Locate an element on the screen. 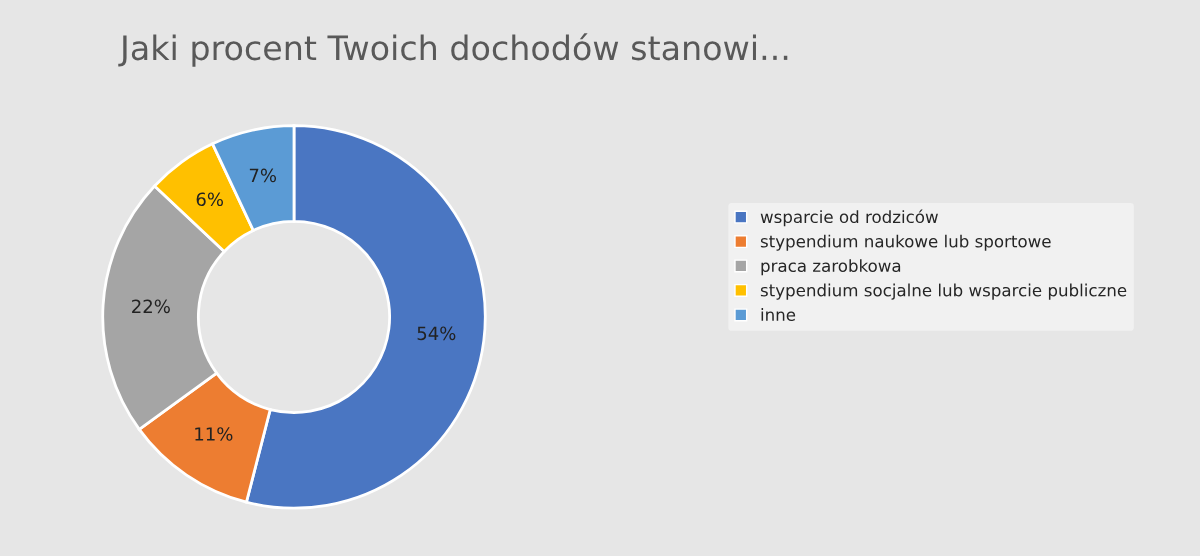  data-label: 54% is located at coordinates (436, 333).